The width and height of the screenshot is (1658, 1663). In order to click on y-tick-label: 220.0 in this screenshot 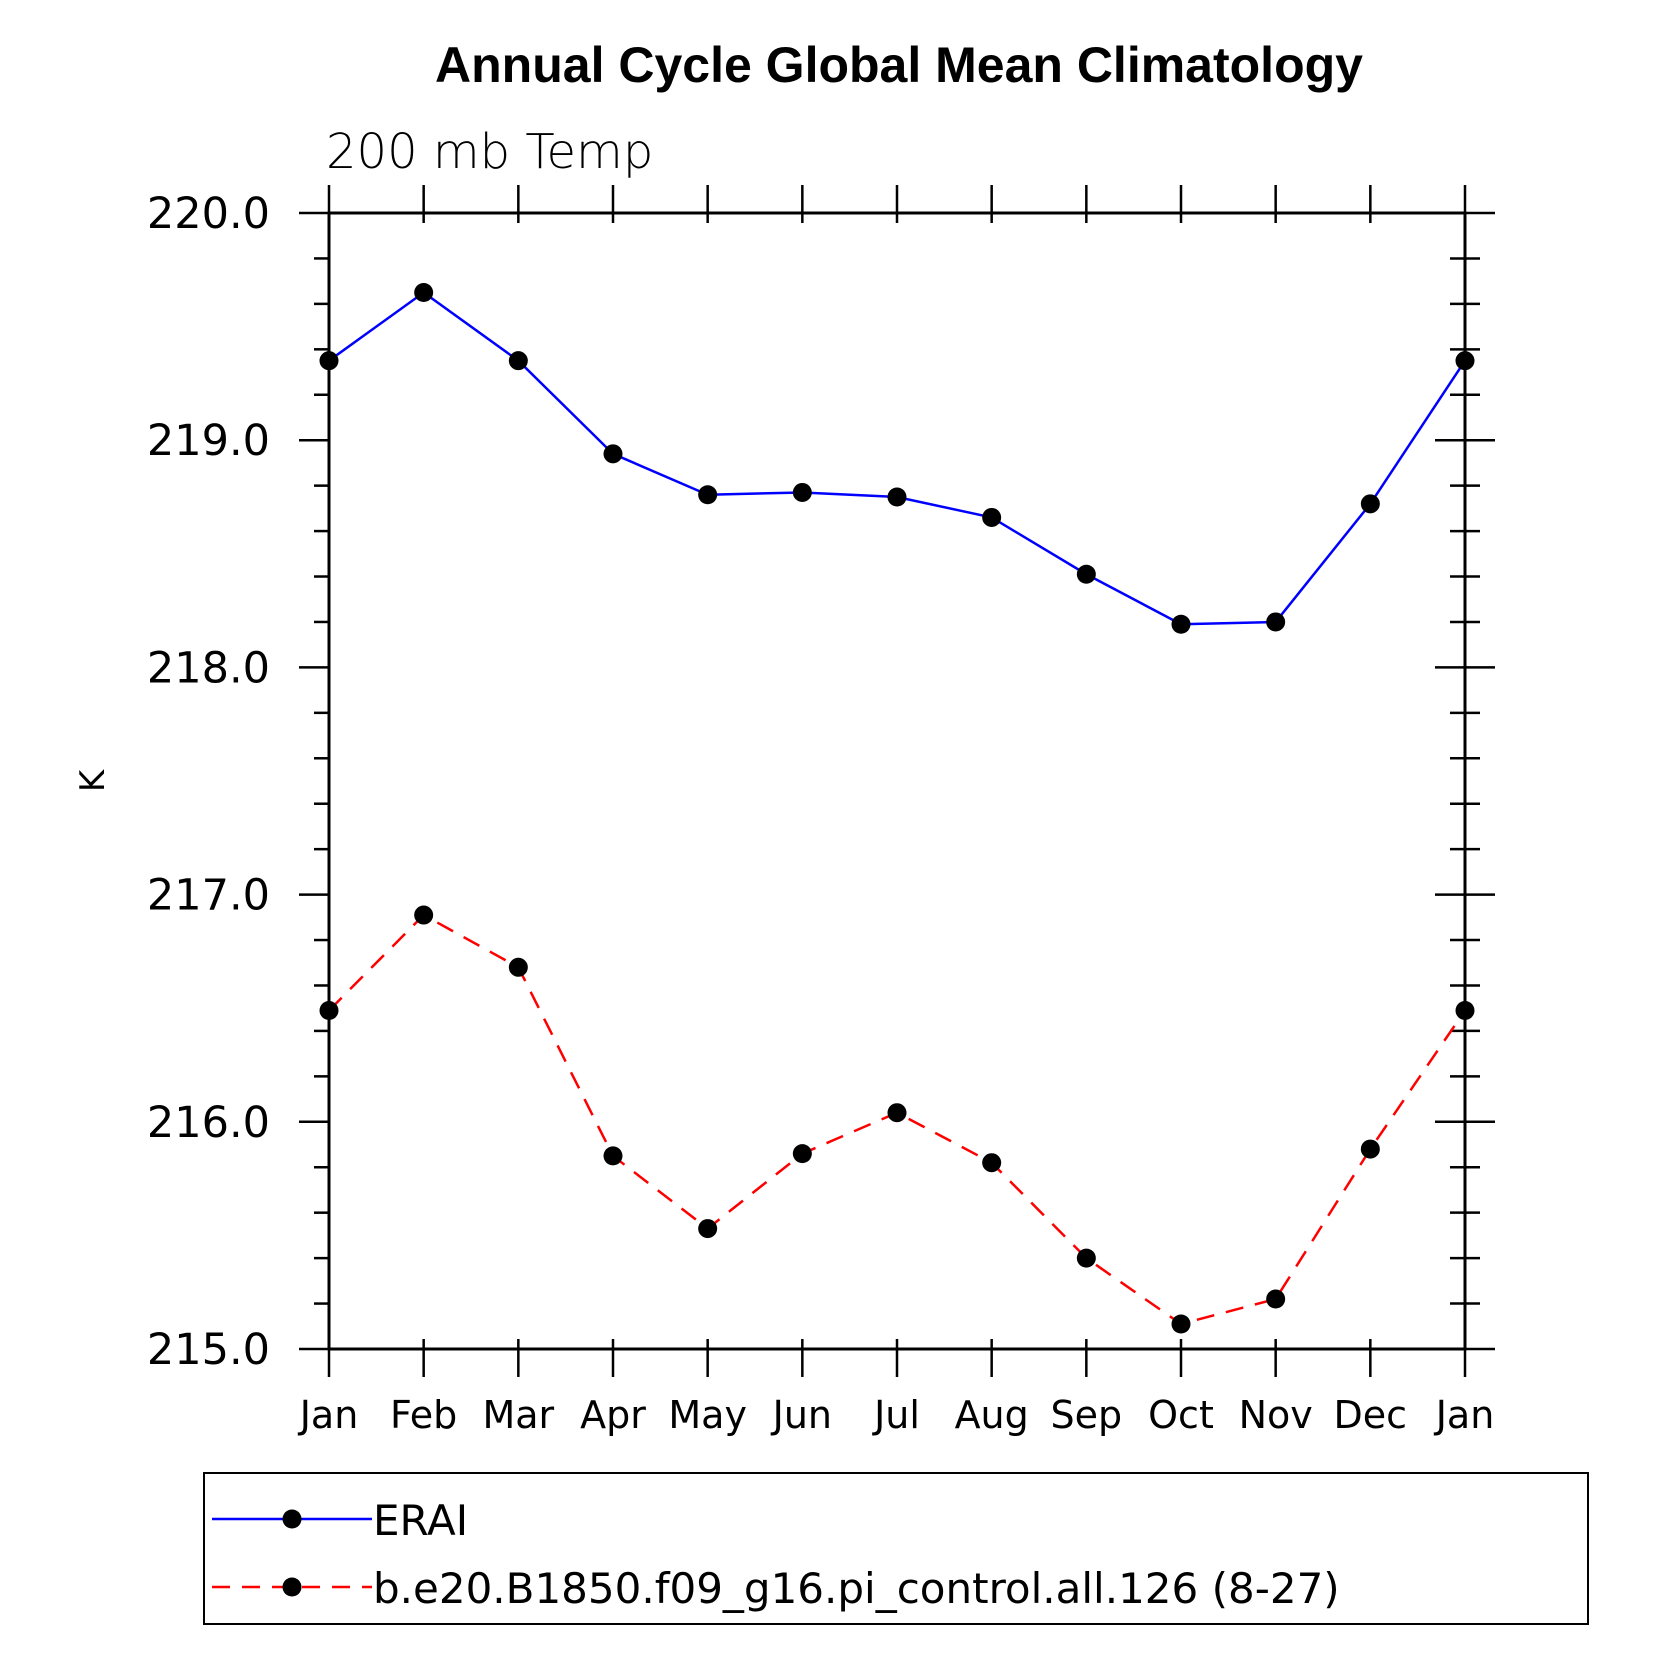, I will do `click(208, 214)`.